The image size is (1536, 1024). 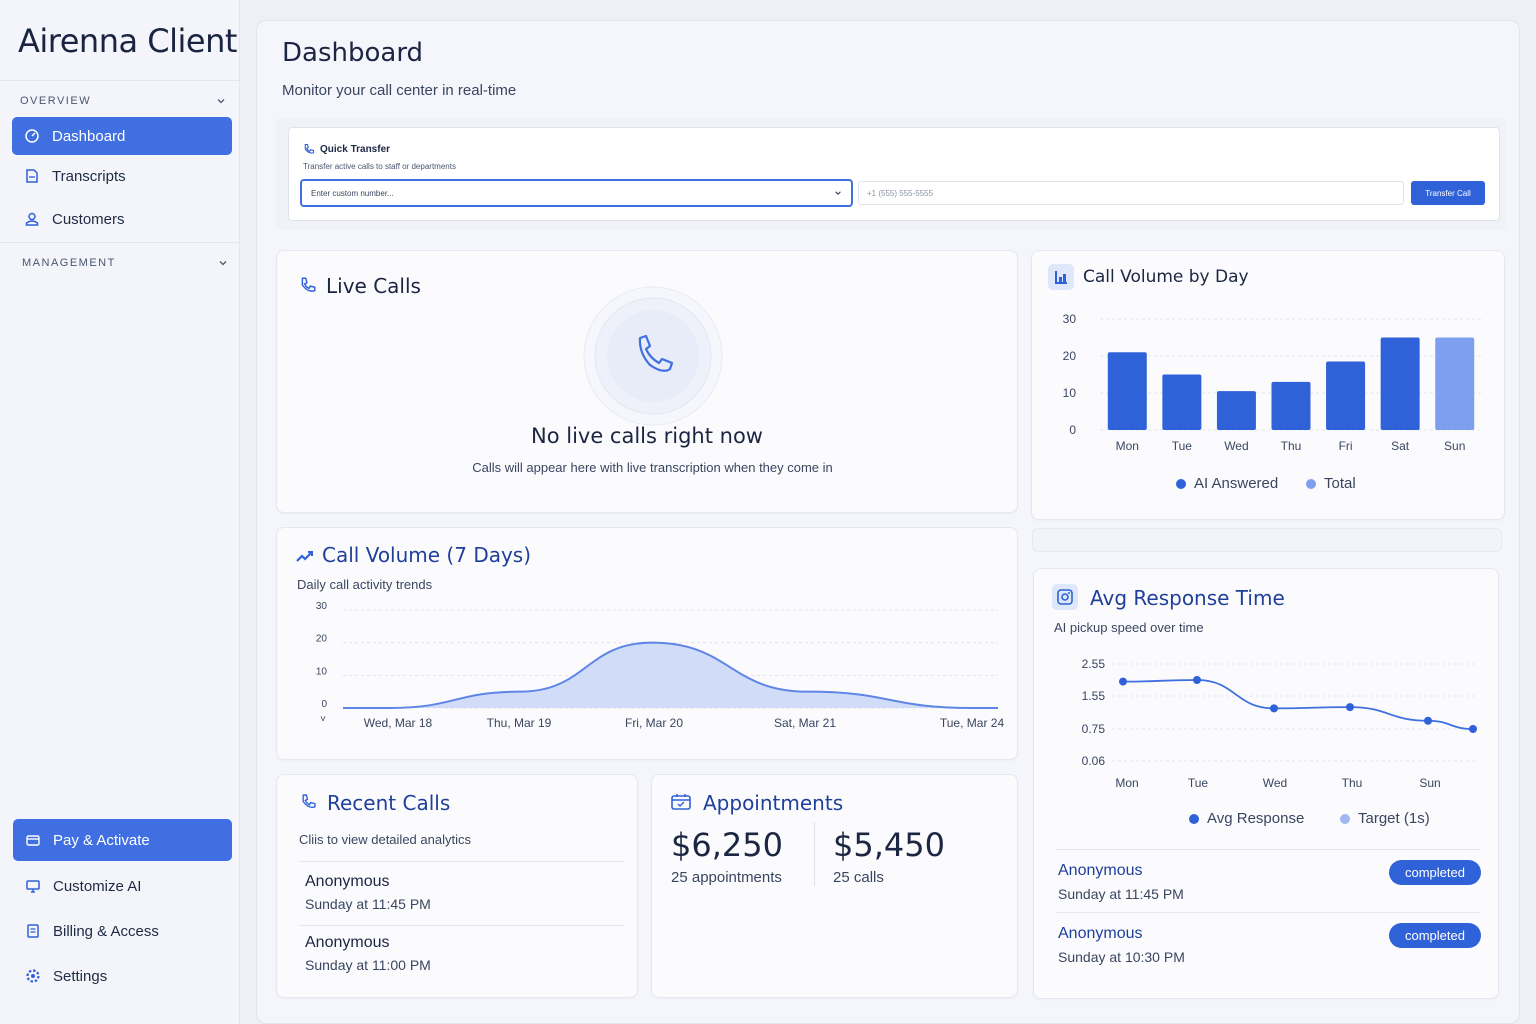 I want to click on timer-icon, so click(x=1065, y=597).